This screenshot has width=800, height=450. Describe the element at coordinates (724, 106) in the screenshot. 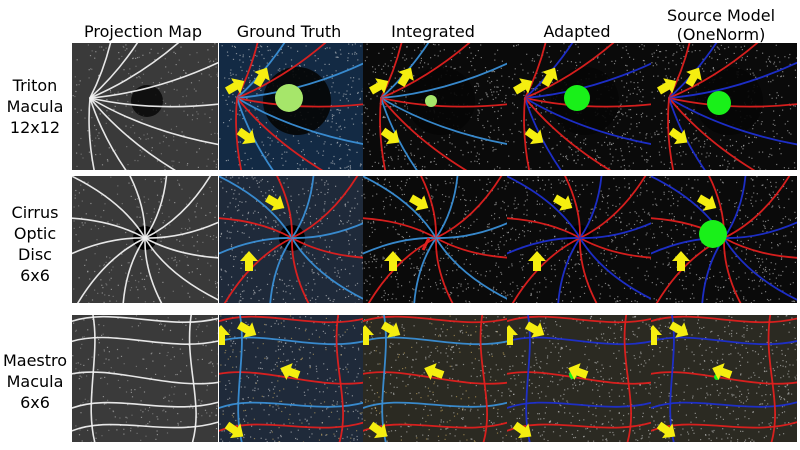

I see `image-tile-triton-source-model` at that location.